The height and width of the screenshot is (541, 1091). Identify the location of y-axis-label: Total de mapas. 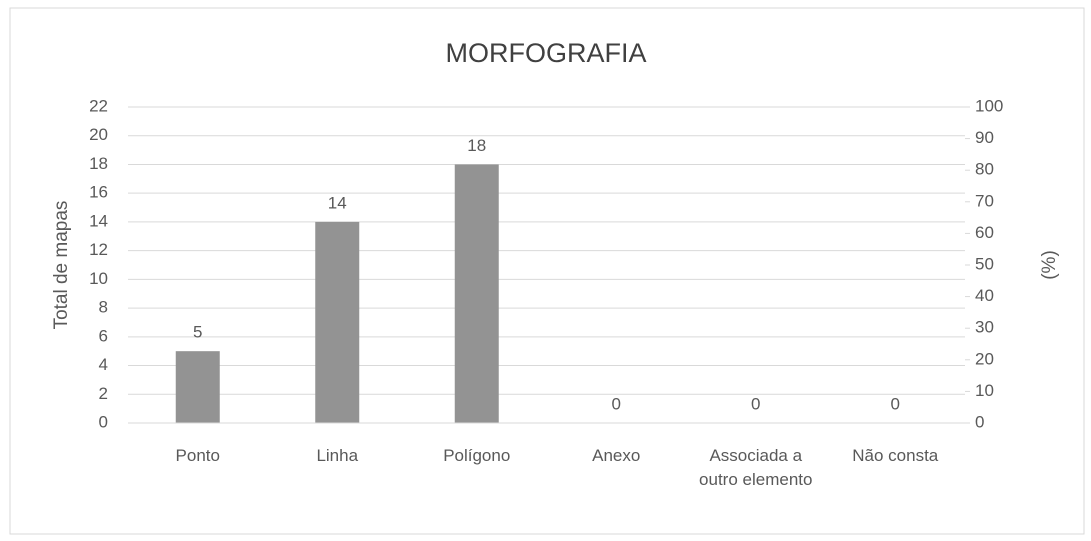
(61, 265).